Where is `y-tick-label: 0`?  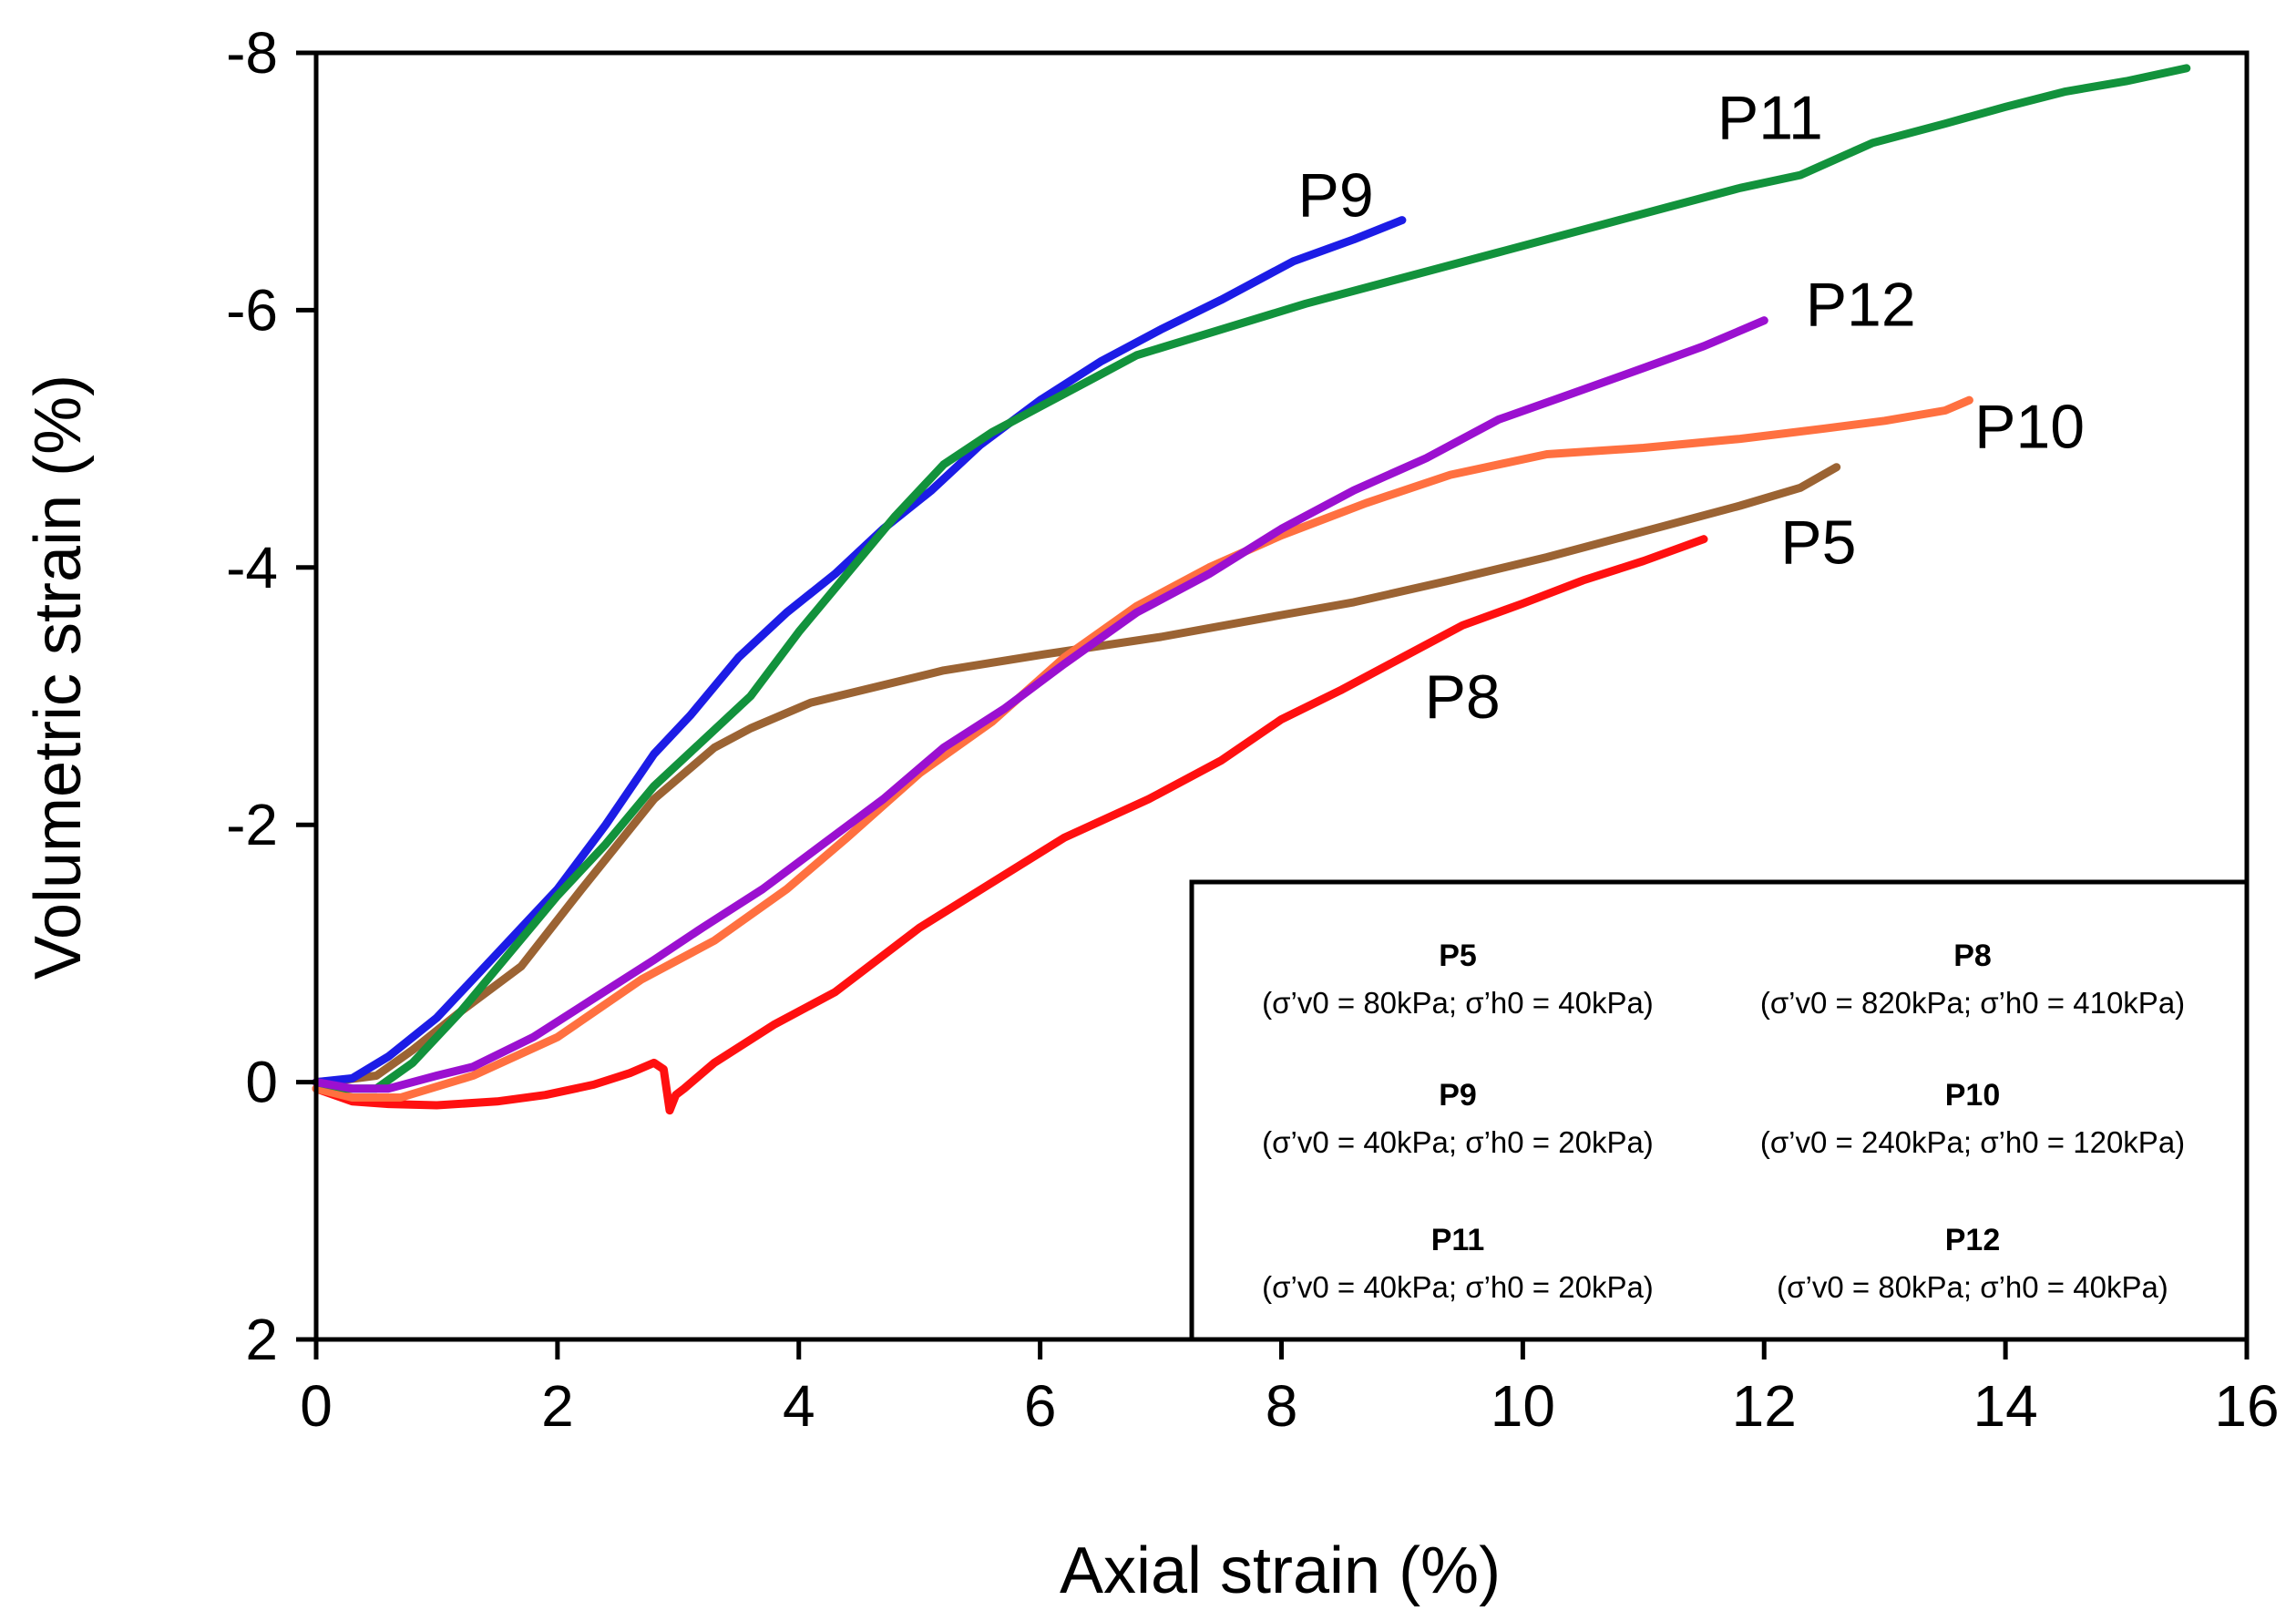 y-tick-label: 0 is located at coordinates (262, 1082).